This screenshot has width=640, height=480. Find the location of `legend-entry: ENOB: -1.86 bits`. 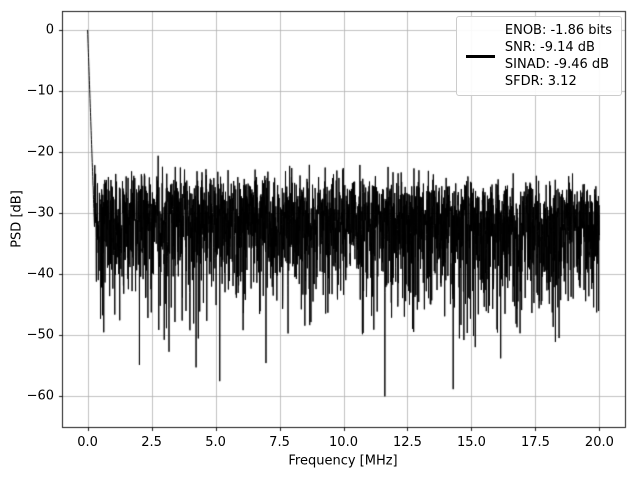

legend-entry: ENOB: -1.86 bits is located at coordinates (558, 30).